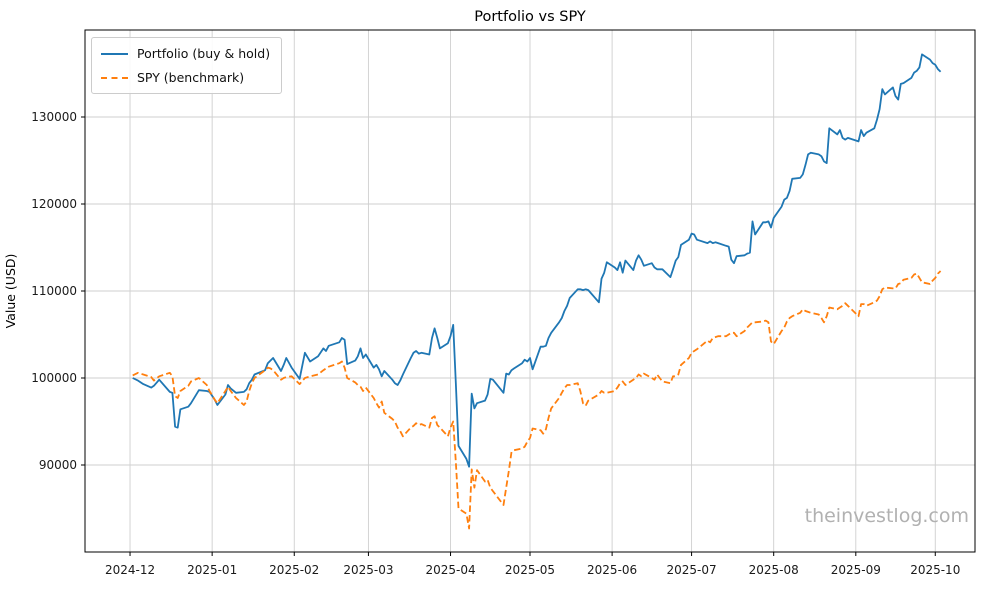 This screenshot has height=590, width=989. I want to click on y-tick-label: 110000, so click(54, 291).